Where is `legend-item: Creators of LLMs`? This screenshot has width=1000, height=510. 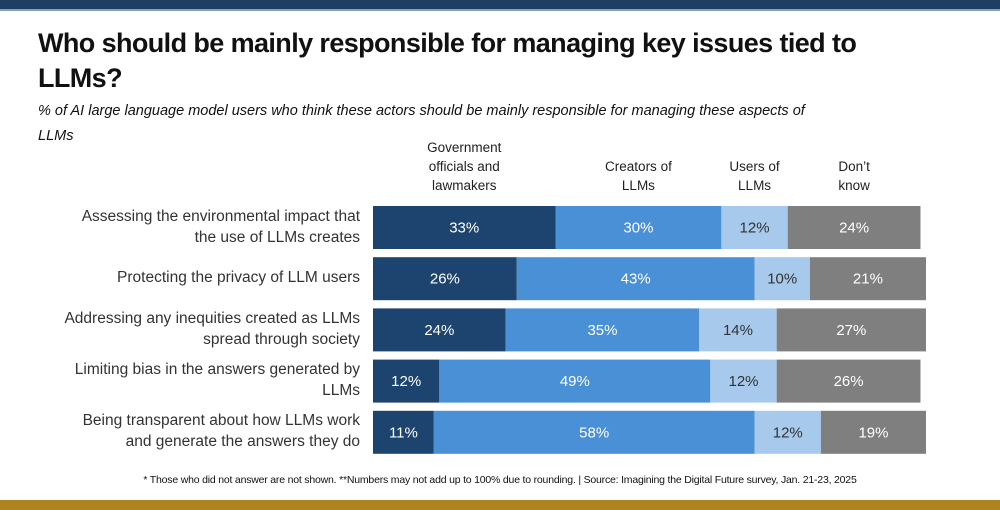 legend-item: Creators of LLMs is located at coordinates (638, 176).